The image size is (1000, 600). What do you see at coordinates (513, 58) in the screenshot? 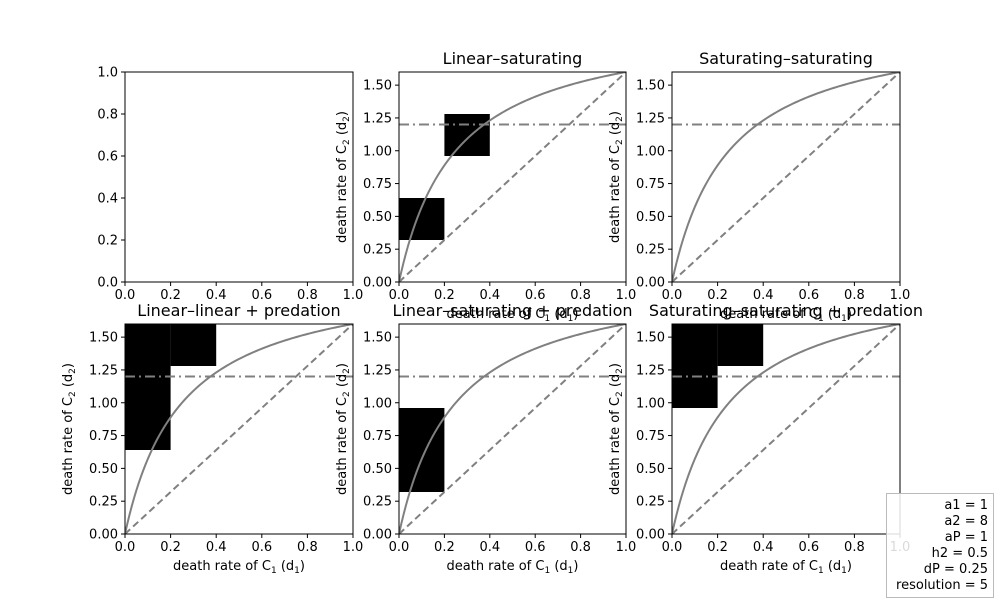
I see `panel-title: Linear–saturating` at bounding box center [513, 58].